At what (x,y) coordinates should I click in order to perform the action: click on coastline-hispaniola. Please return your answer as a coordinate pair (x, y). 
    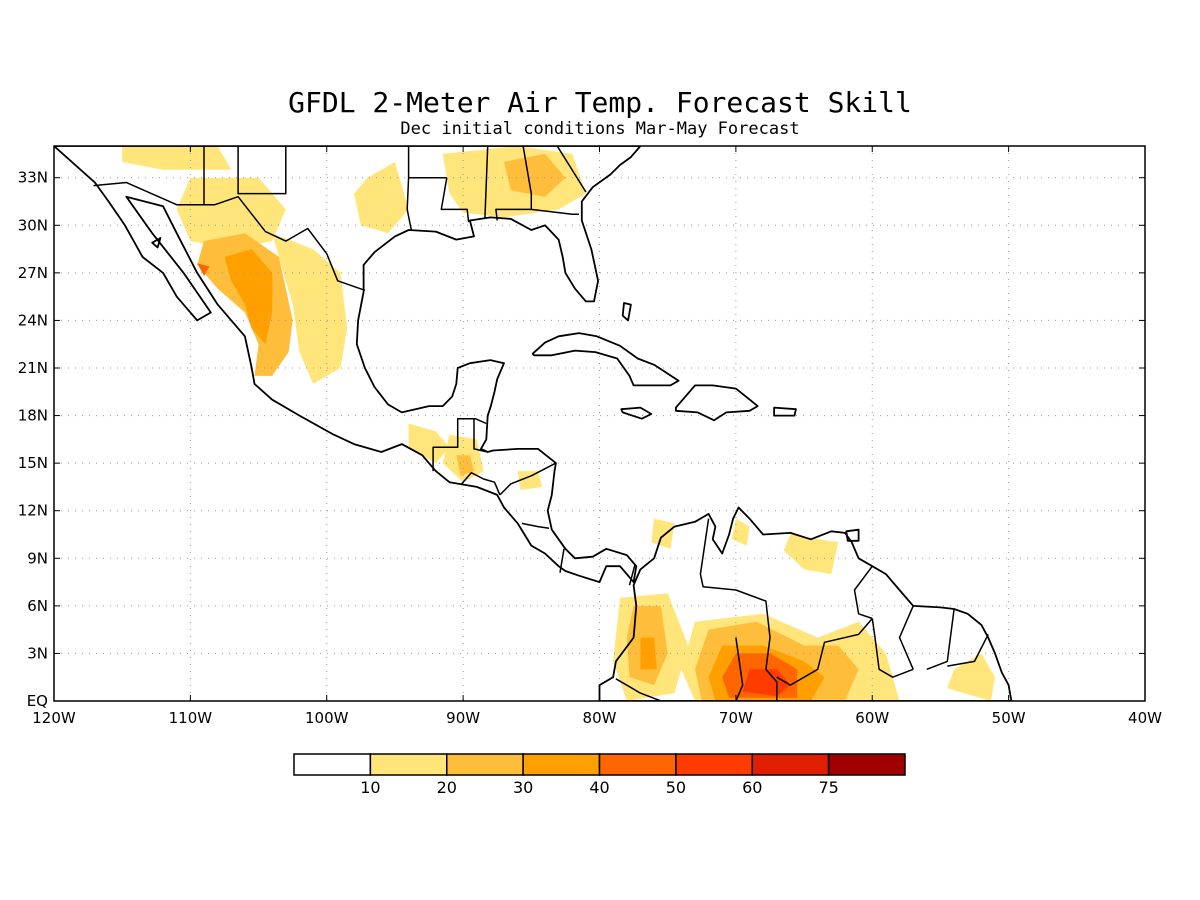
    Looking at the image, I should click on (717, 403).